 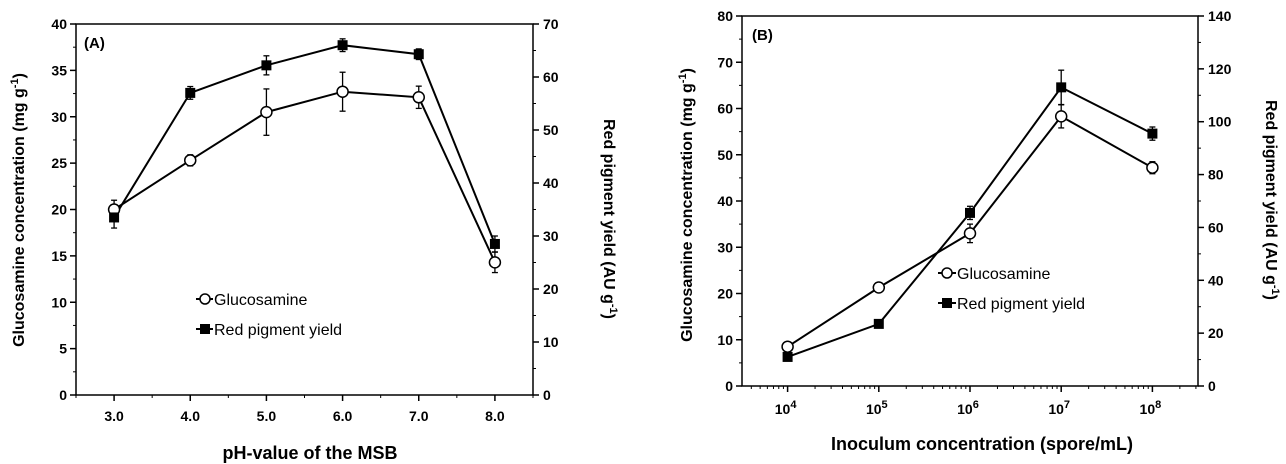 I want to click on x-tick-label: 4.0, so click(x=191, y=416).